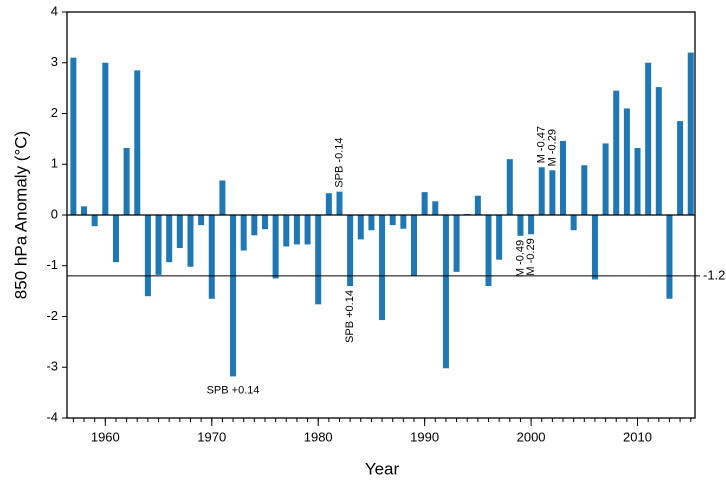  Describe the element at coordinates (20, 215) in the screenshot. I see `y-axis-label: 850 hPa Anomaly (°C)` at that location.